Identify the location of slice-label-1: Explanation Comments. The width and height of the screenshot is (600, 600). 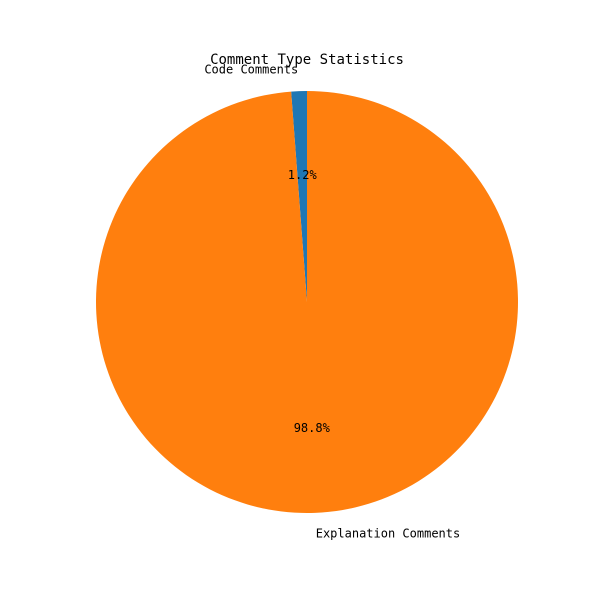
(388, 533).